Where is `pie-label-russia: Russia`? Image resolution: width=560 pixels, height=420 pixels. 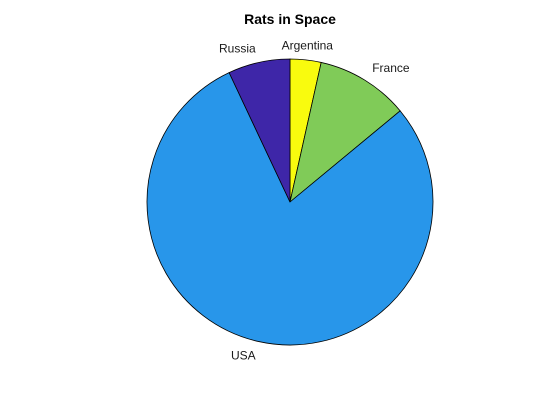
pie-label-russia: Russia is located at coordinates (237, 49).